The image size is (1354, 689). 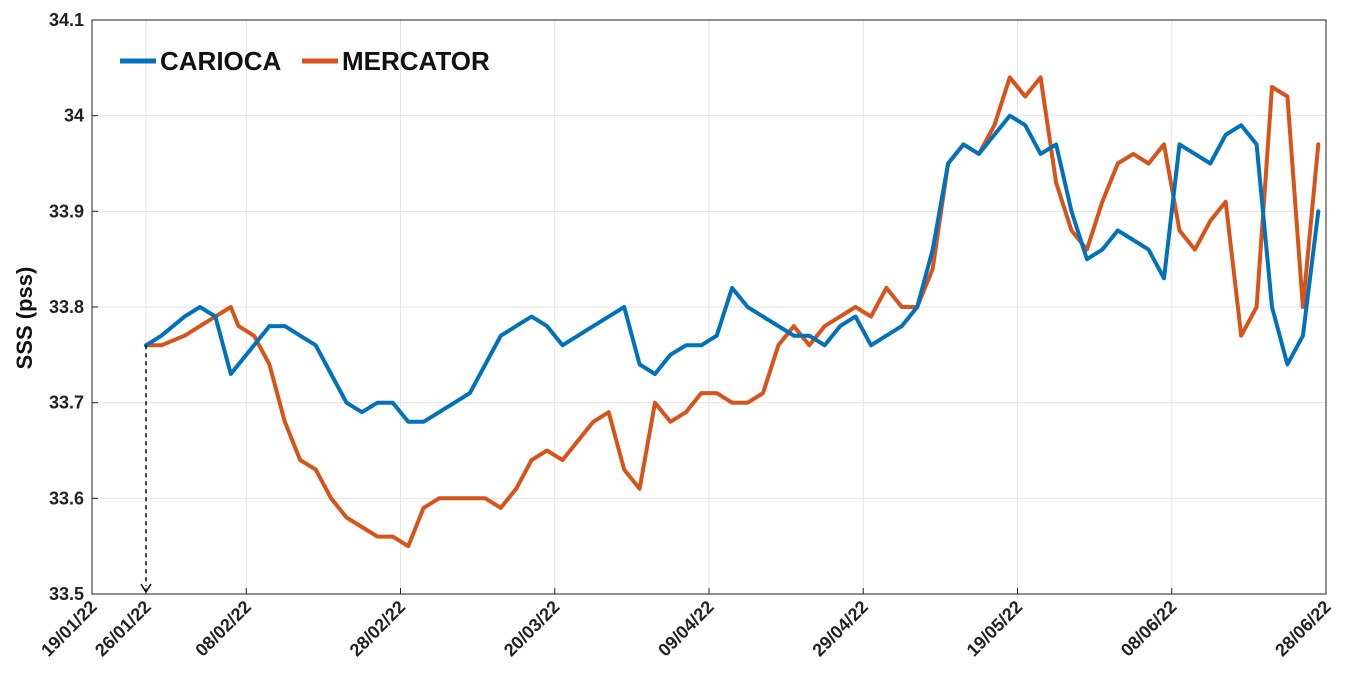 I want to click on legend: CARIOCA MERCATOR, so click(x=305, y=61).